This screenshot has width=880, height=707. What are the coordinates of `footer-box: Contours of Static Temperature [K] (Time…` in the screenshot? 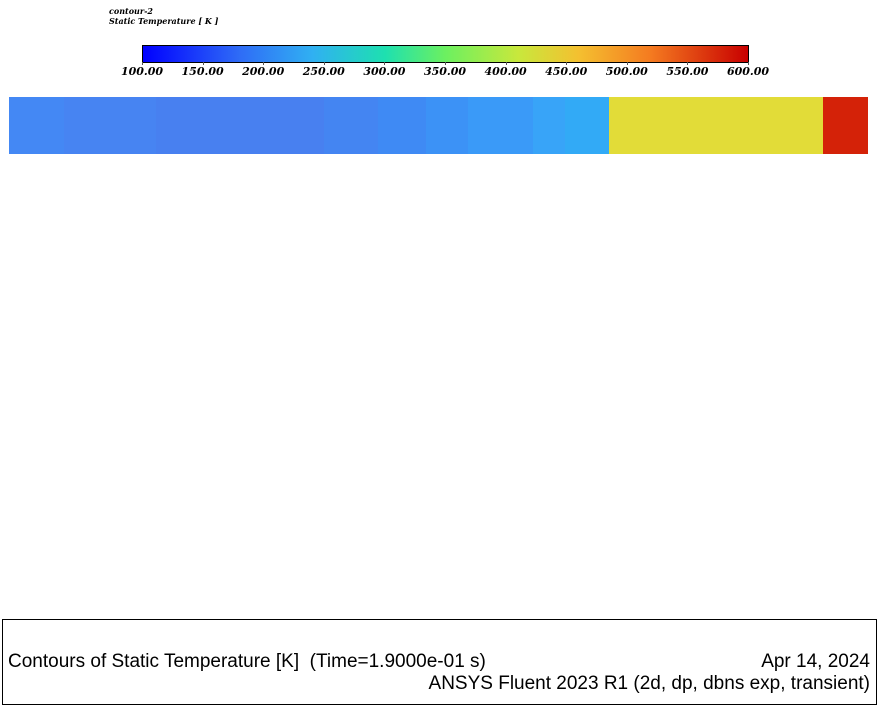 It's located at (439, 662).